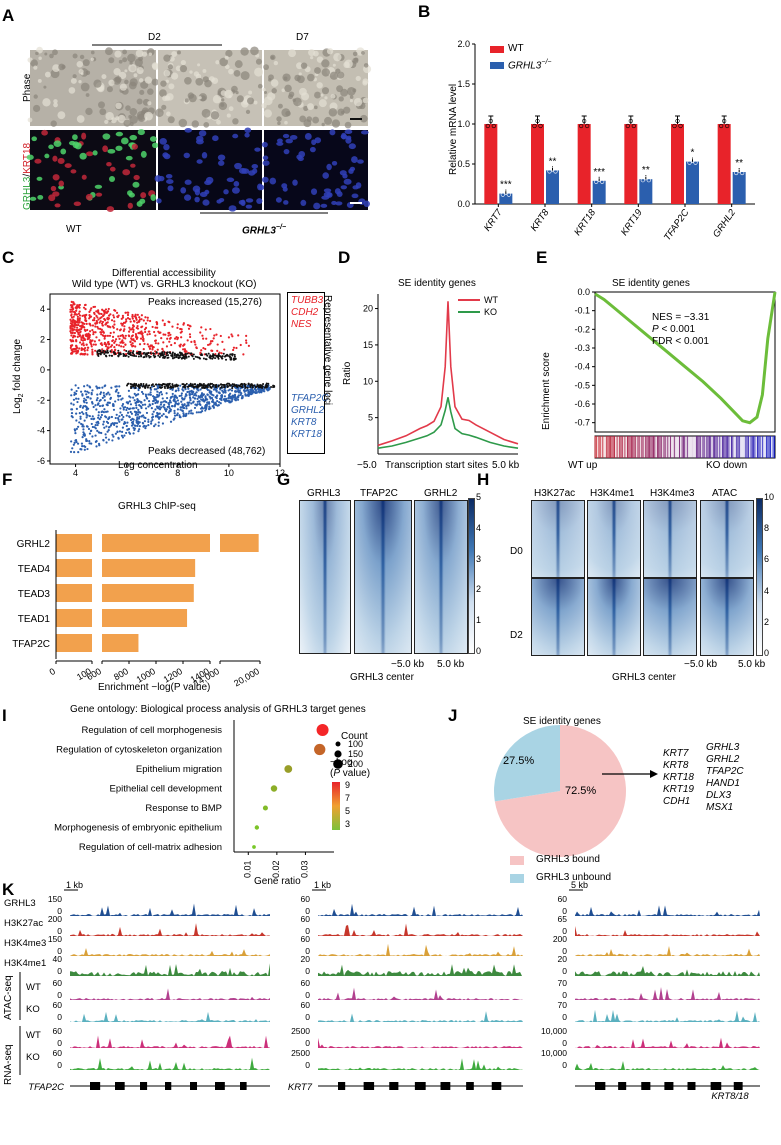 Image resolution: width=781 pixels, height=1145 pixels. Describe the element at coordinates (33, 987) in the screenshot. I see `k-track-name: WT` at that location.